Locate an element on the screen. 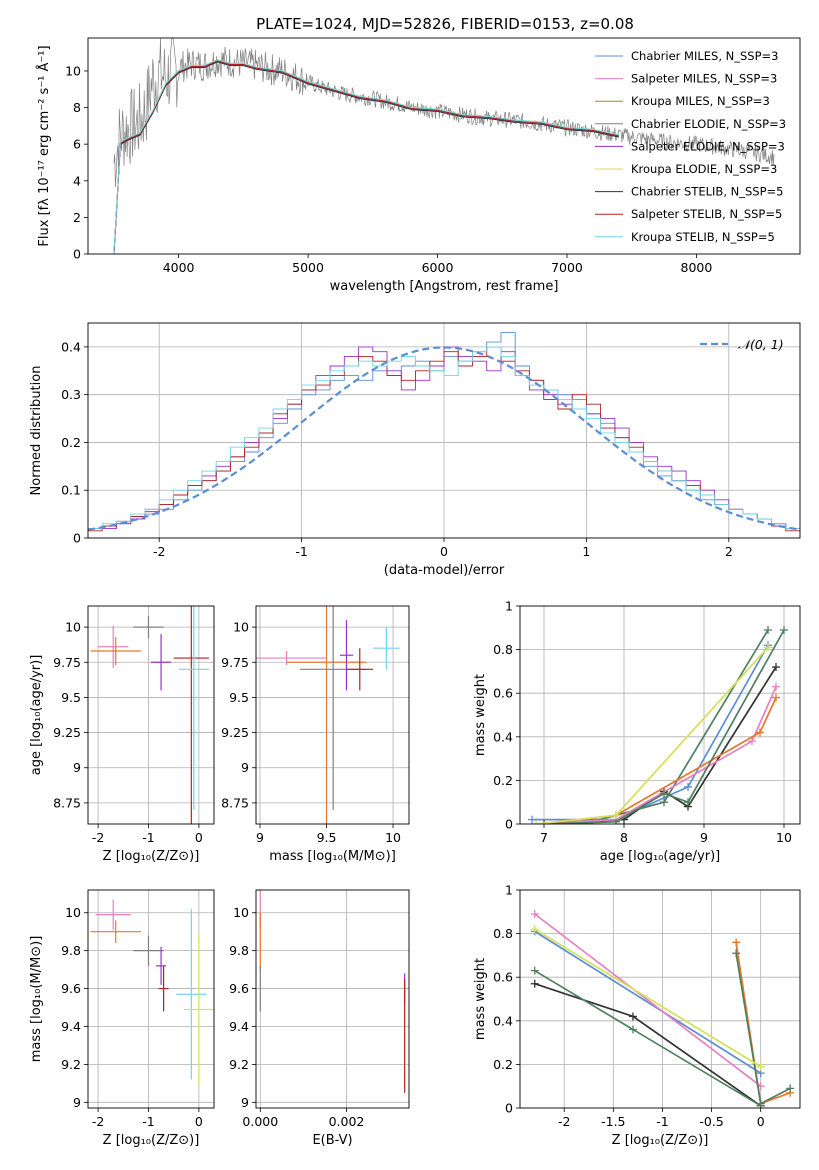  y-tick-label: 2 is located at coordinates (77, 217).